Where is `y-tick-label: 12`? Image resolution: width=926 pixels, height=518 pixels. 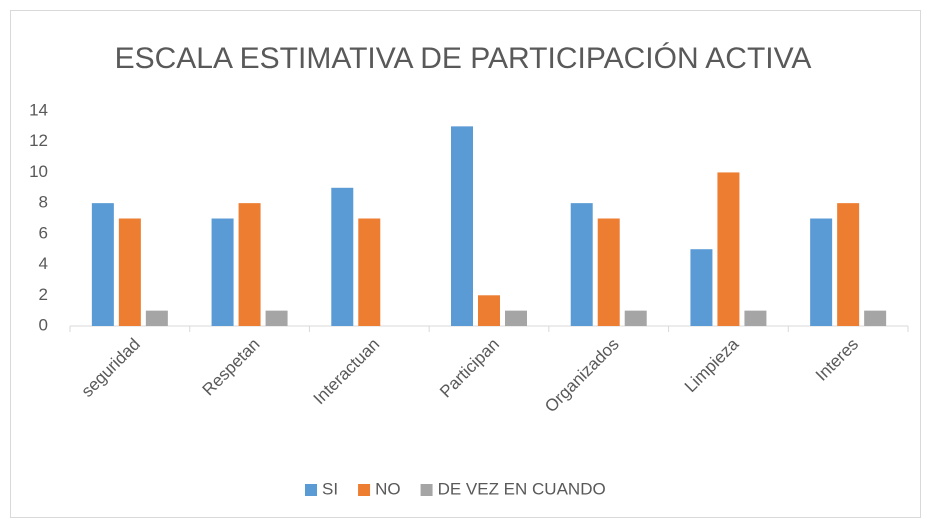
y-tick-label: 12 is located at coordinates (38, 140).